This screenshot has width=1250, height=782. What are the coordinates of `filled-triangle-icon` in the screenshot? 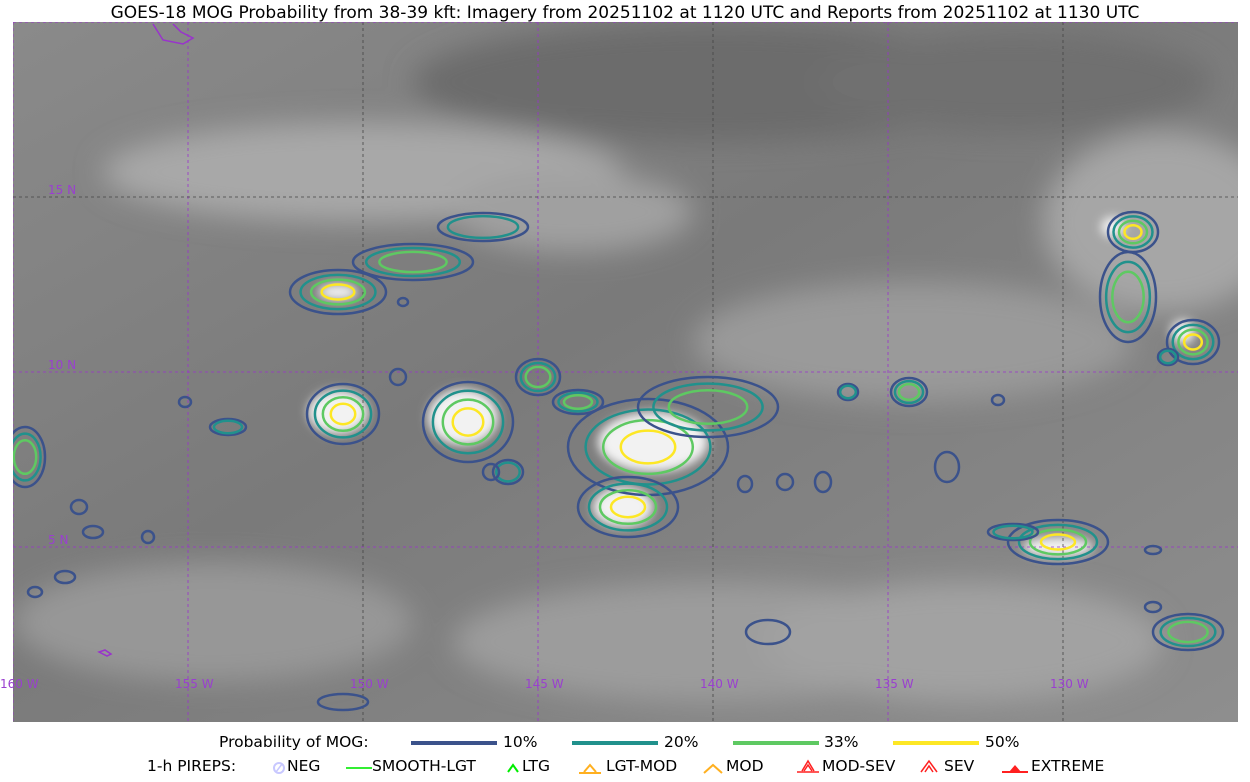 It's located at (1015, 769).